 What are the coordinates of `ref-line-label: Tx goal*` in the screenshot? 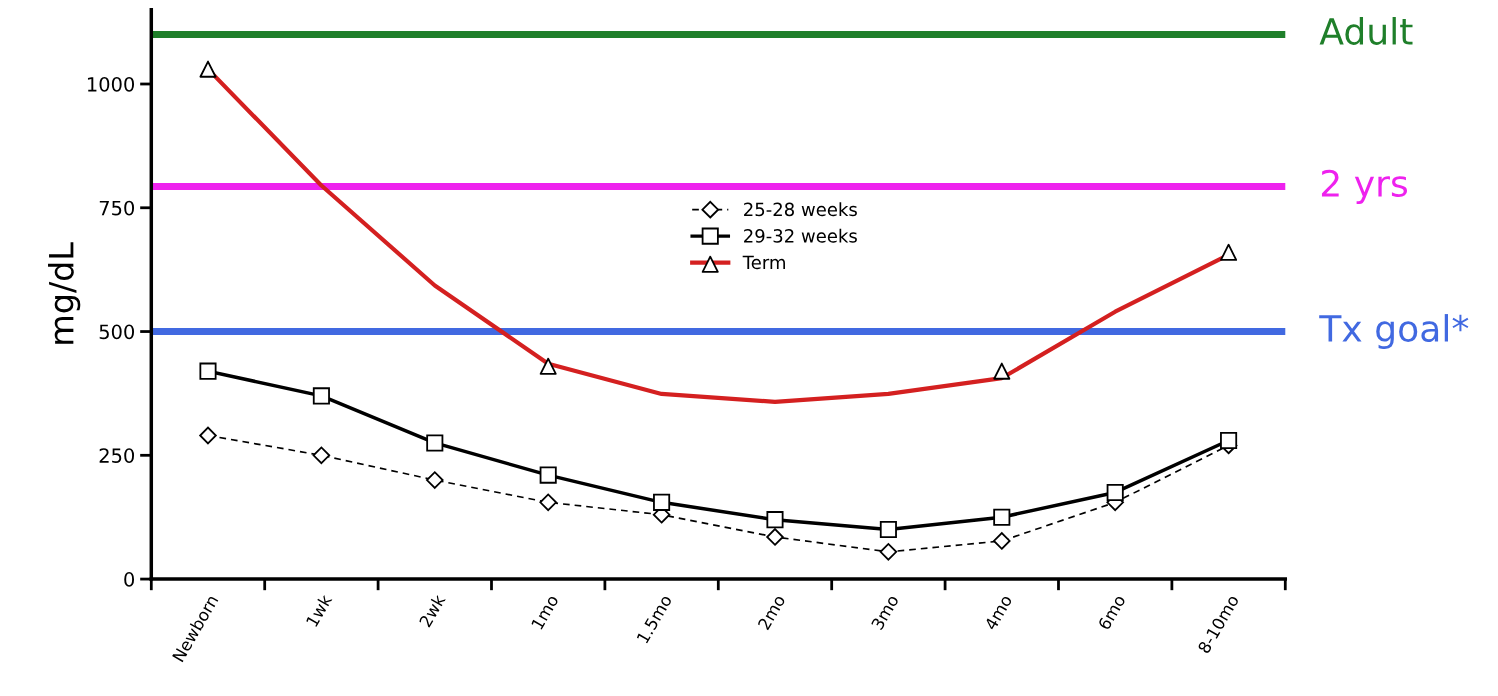 It's located at (1394, 332).